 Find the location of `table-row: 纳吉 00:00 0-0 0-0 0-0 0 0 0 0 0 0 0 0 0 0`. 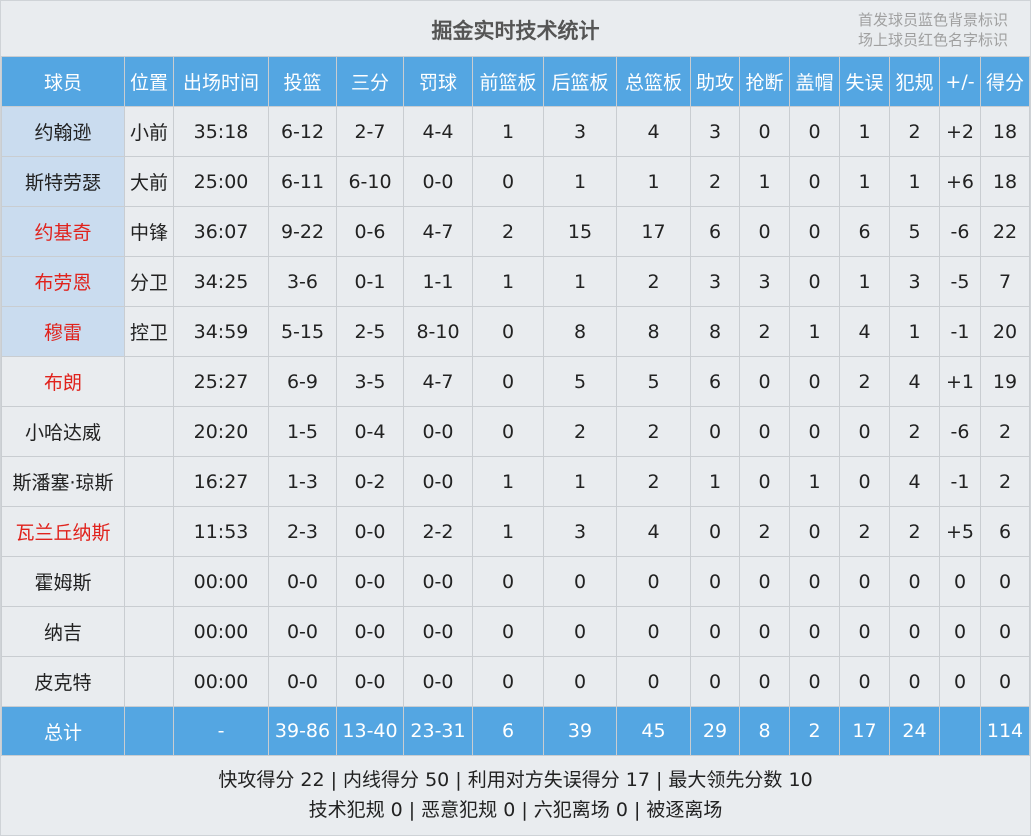

table-row: 纳吉 00:00 0-0 0-0 0-0 0 0 0 0 0 0 0 0 0 0 is located at coordinates (515, 631).